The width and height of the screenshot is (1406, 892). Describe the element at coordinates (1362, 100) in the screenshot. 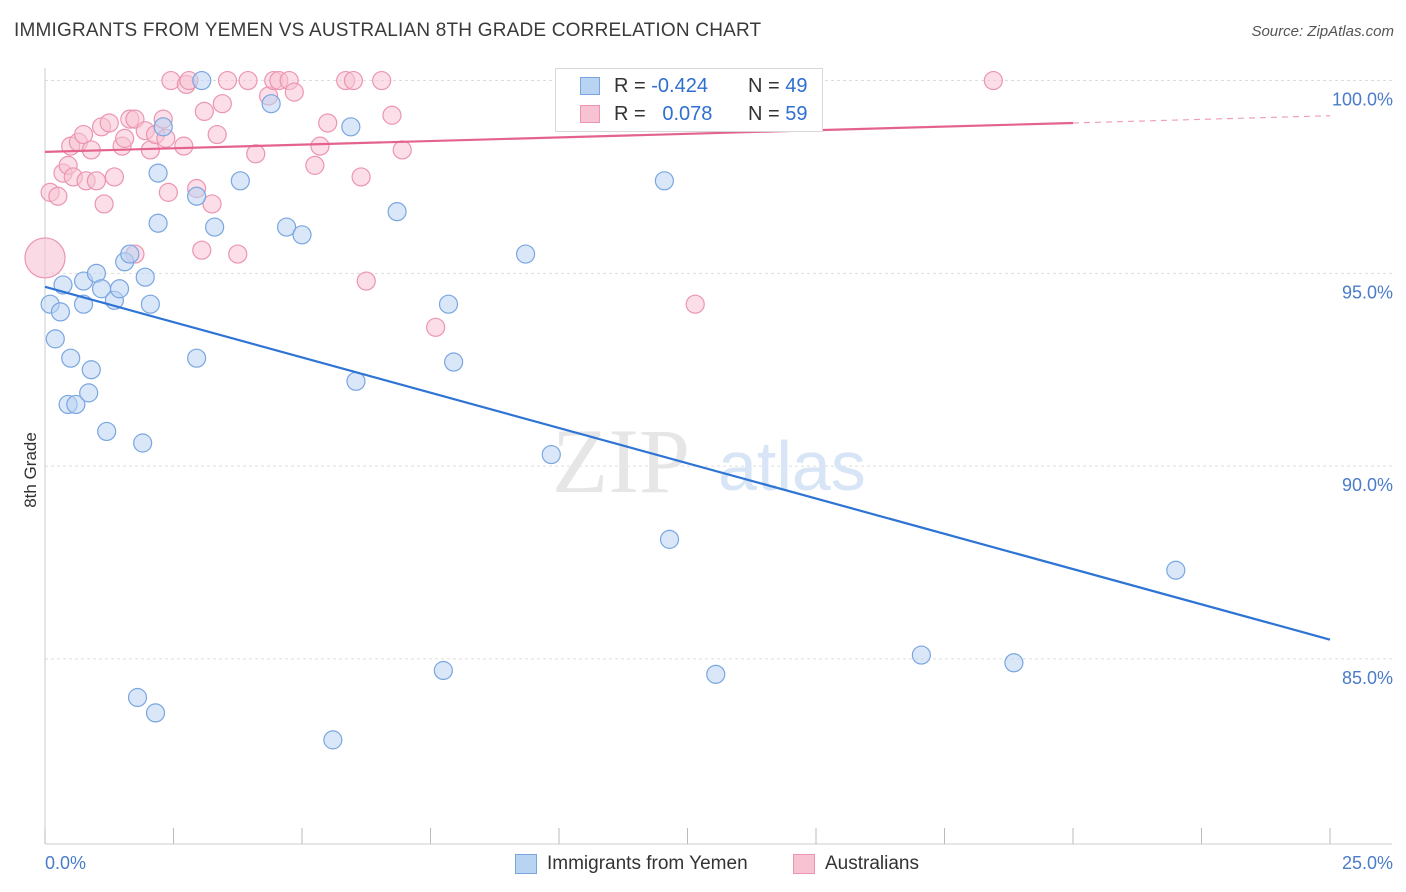

I see `y-tick-label: 100.0%` at that location.